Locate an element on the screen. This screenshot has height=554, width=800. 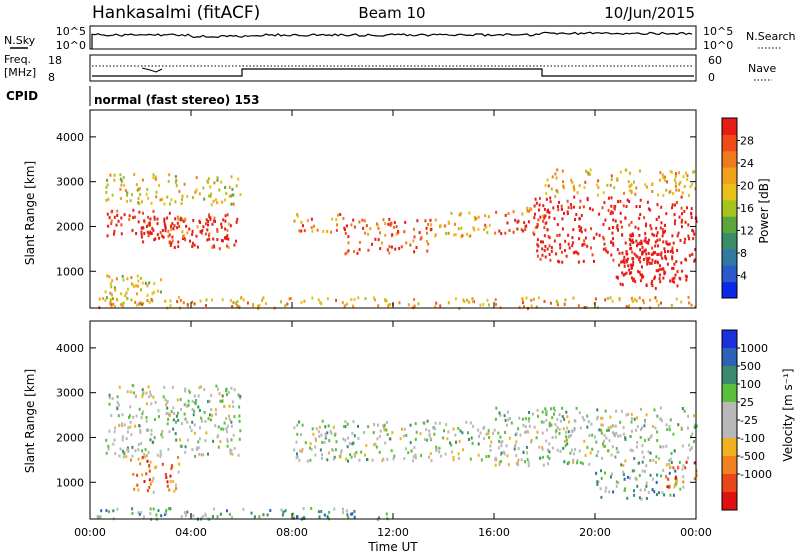
velocity-colorbar-swatch is located at coordinates (729, 411).